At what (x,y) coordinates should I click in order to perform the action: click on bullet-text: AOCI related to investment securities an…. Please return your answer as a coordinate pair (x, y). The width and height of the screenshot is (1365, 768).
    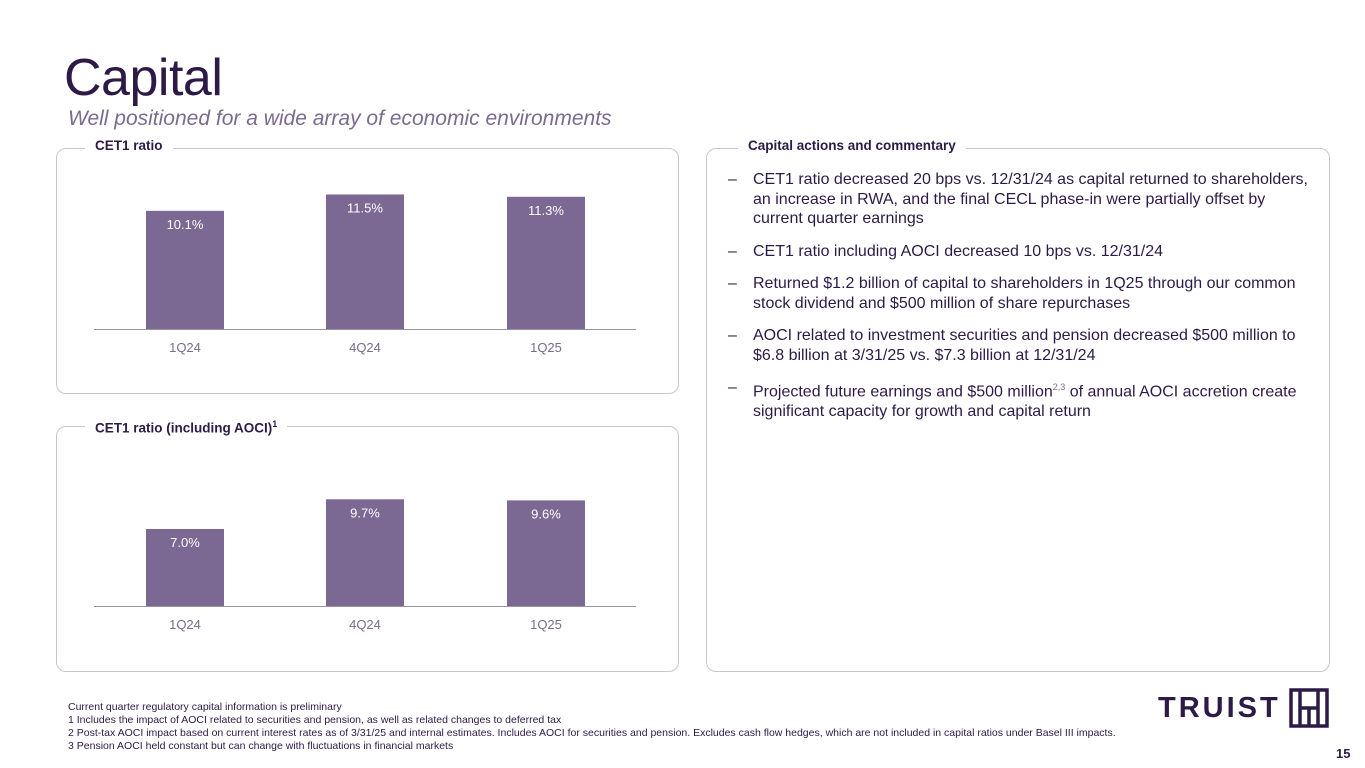
    Looking at the image, I should click on (1024, 345).